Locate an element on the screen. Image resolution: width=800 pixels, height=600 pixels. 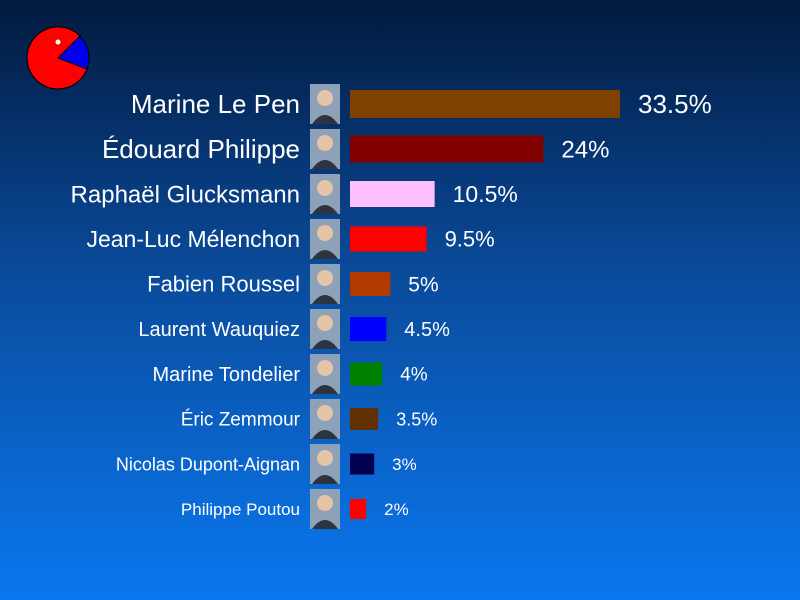
value-label: 5% is located at coordinates (423, 284).